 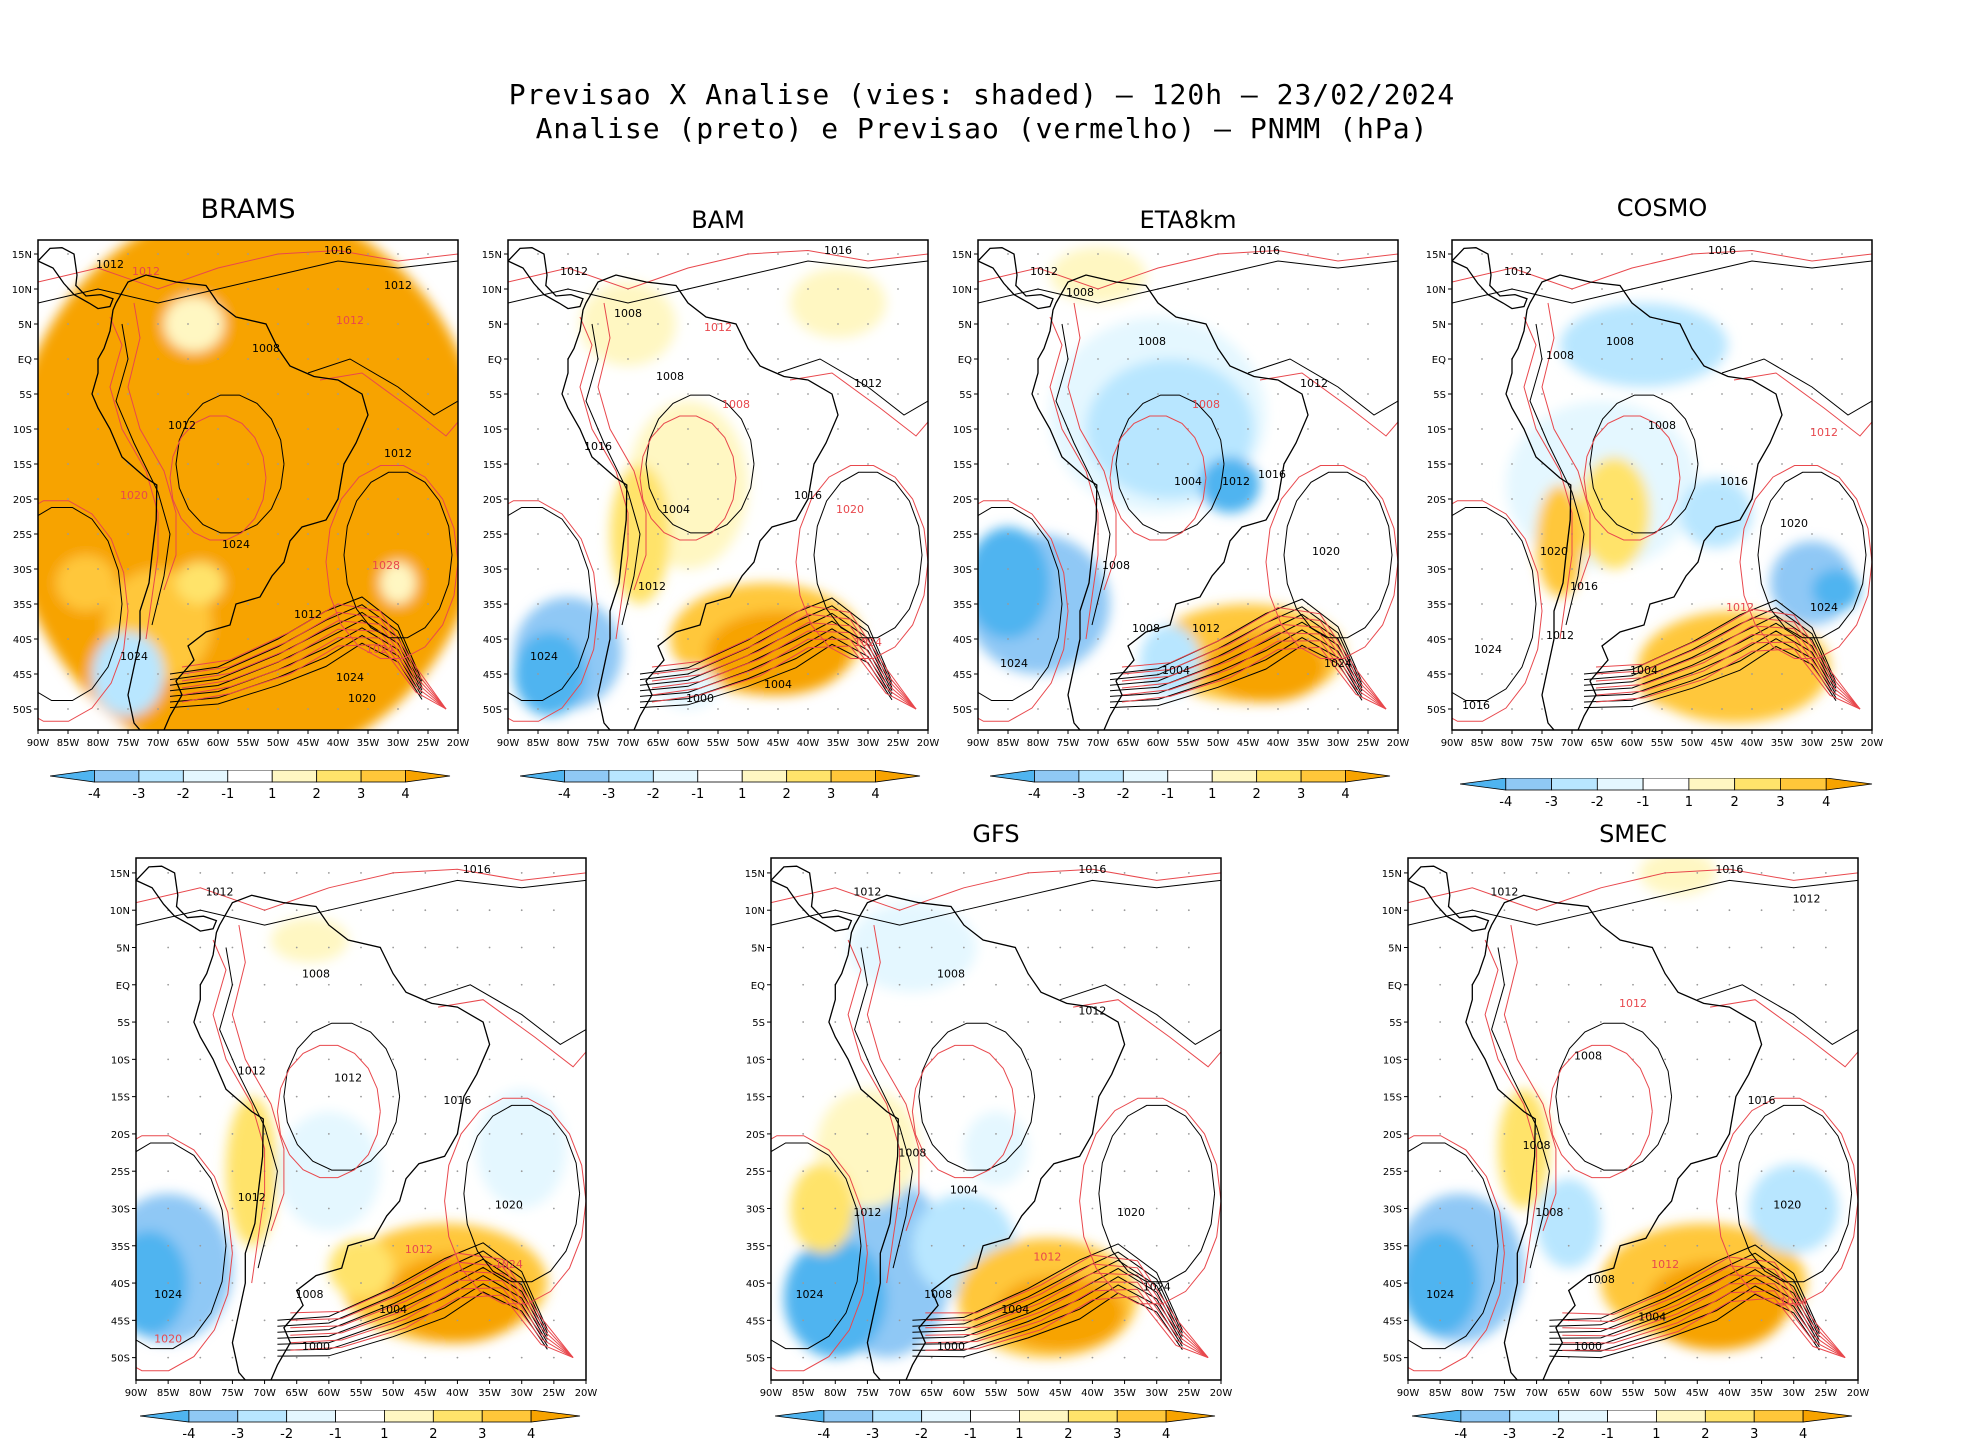 I want to click on x-tick-label: 85W, so click(x=538, y=743).